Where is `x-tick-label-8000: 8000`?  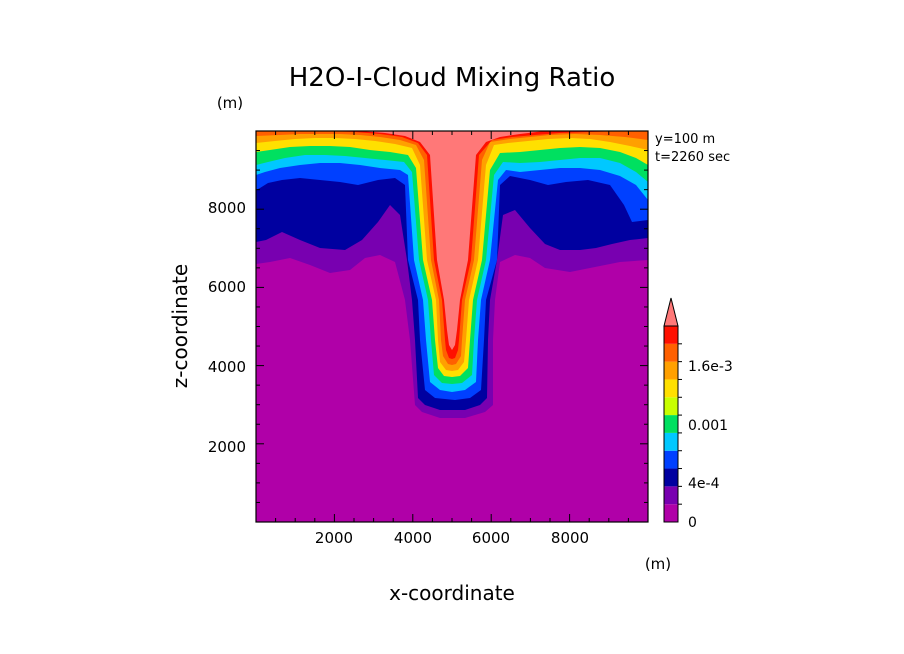
x-tick-label-8000: 8000 is located at coordinates (570, 538).